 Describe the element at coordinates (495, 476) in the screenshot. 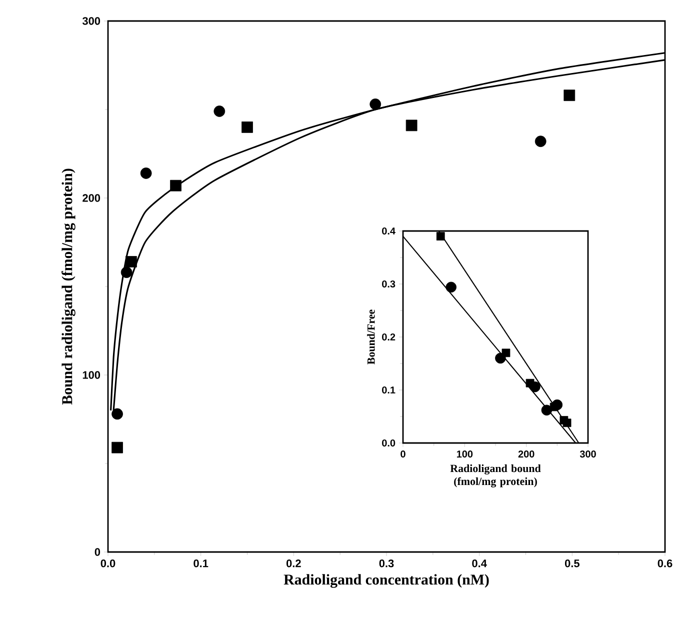

I see `x-axis-title: Radioligand bound (fmol/mg protein)` at that location.